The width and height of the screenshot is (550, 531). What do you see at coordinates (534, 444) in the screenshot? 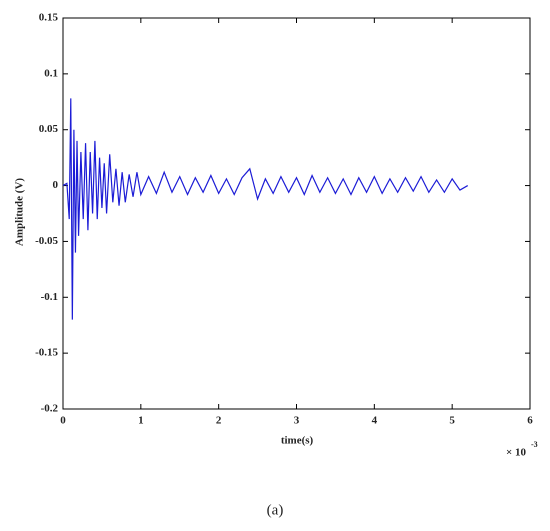
I see `x-multiplier-exp: -3` at bounding box center [534, 444].